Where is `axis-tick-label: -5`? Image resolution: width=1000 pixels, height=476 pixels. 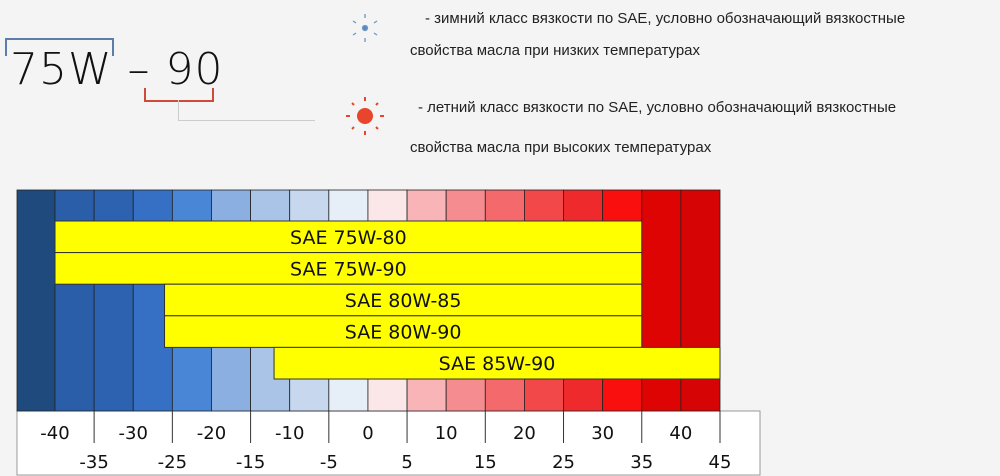
axis-tick-label: -5 is located at coordinates (329, 462).